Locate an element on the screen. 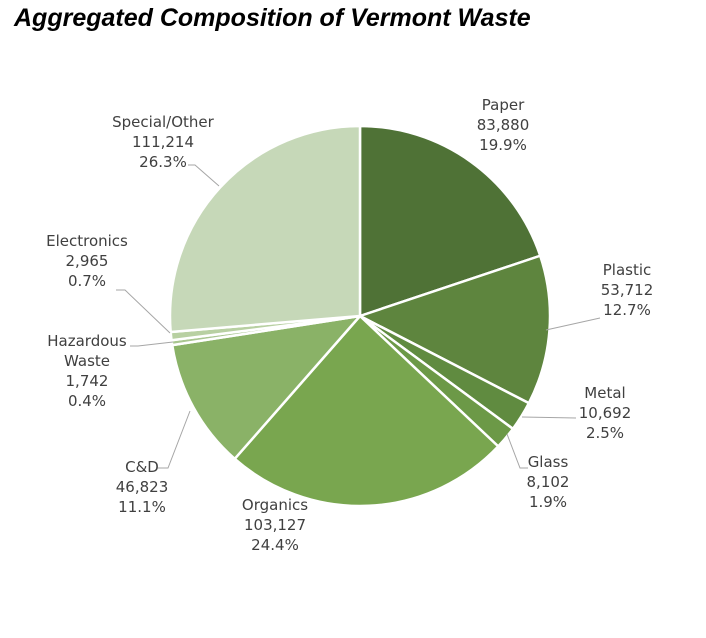 Image resolution: width=706 pixels, height=638 pixels. pie-slice-paper is located at coordinates (450, 221).